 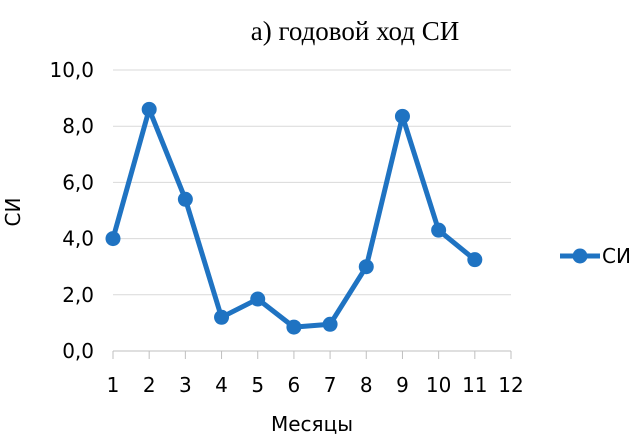 I want to click on legend: СИ, so click(x=595, y=256).